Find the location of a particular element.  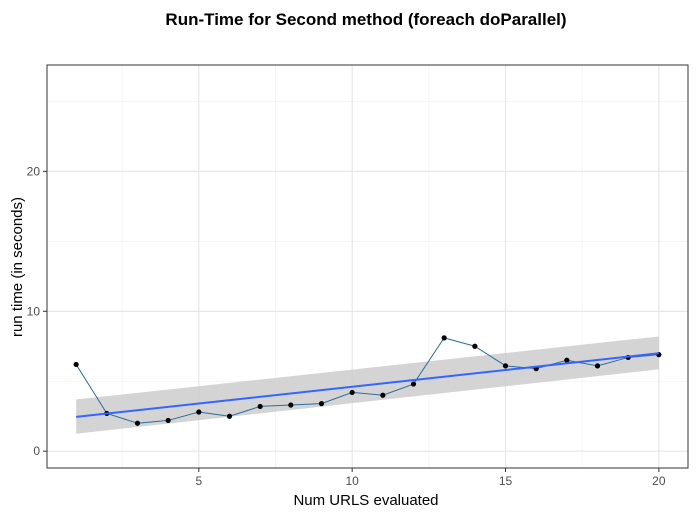

y-tick-label: 10 is located at coordinates (34, 311).